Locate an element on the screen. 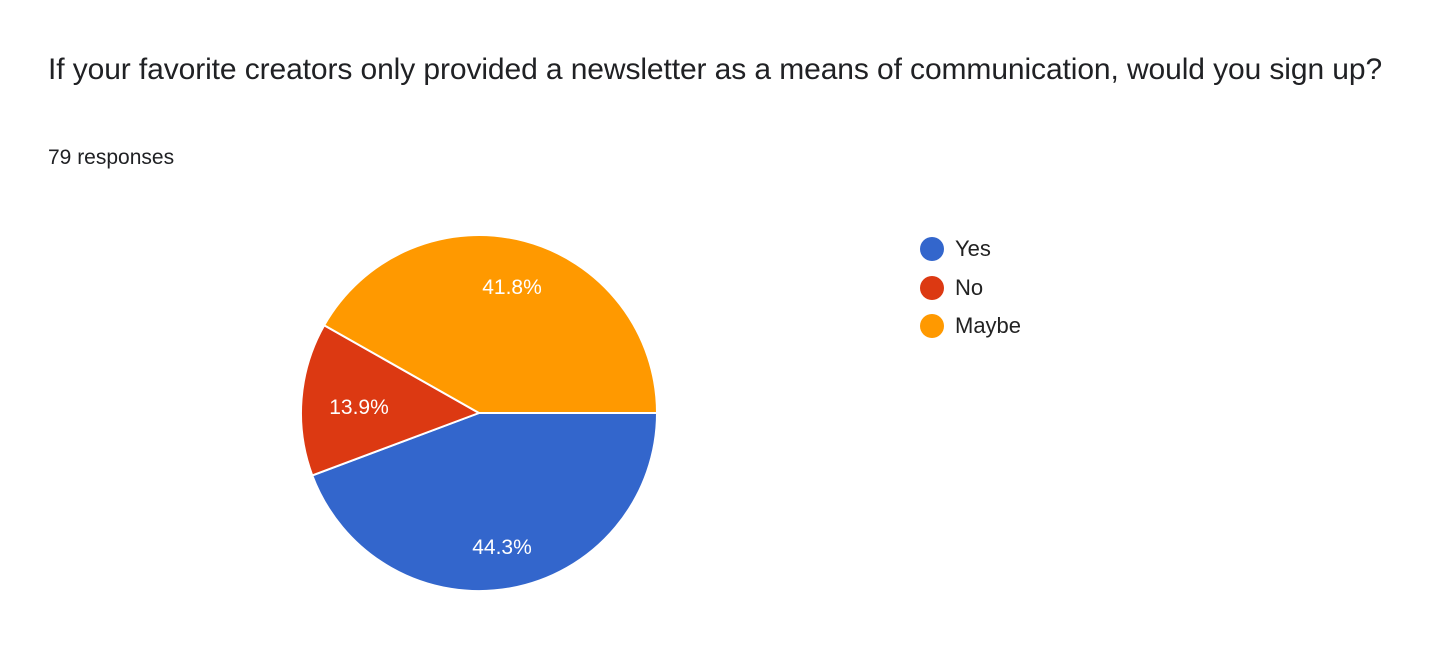  legend-item-yes: Yes is located at coordinates (970, 249).